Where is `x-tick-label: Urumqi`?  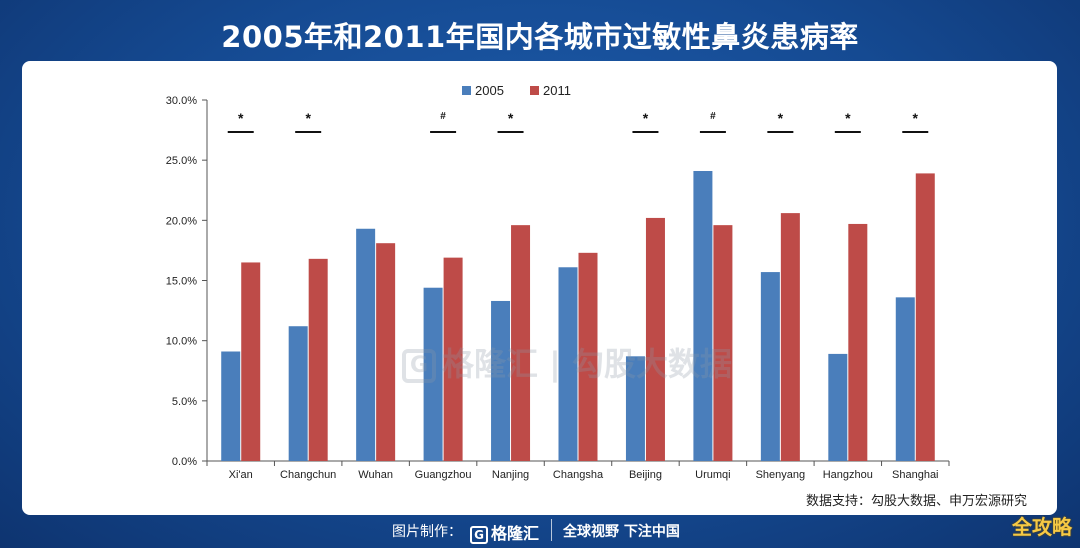 x-tick-label: Urumqi is located at coordinates (712, 475).